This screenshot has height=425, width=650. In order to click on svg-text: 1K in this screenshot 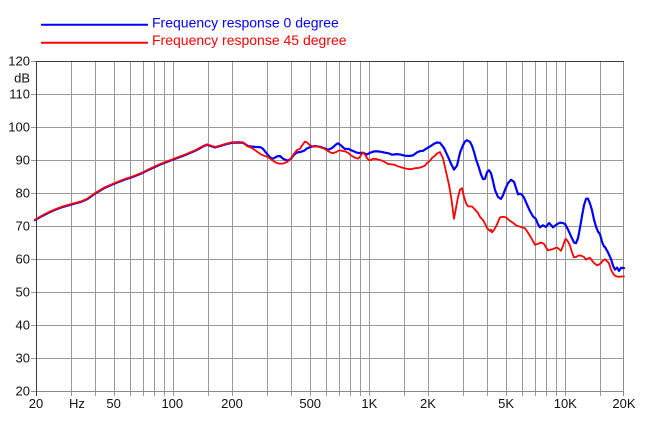, I will do `click(369, 403)`.